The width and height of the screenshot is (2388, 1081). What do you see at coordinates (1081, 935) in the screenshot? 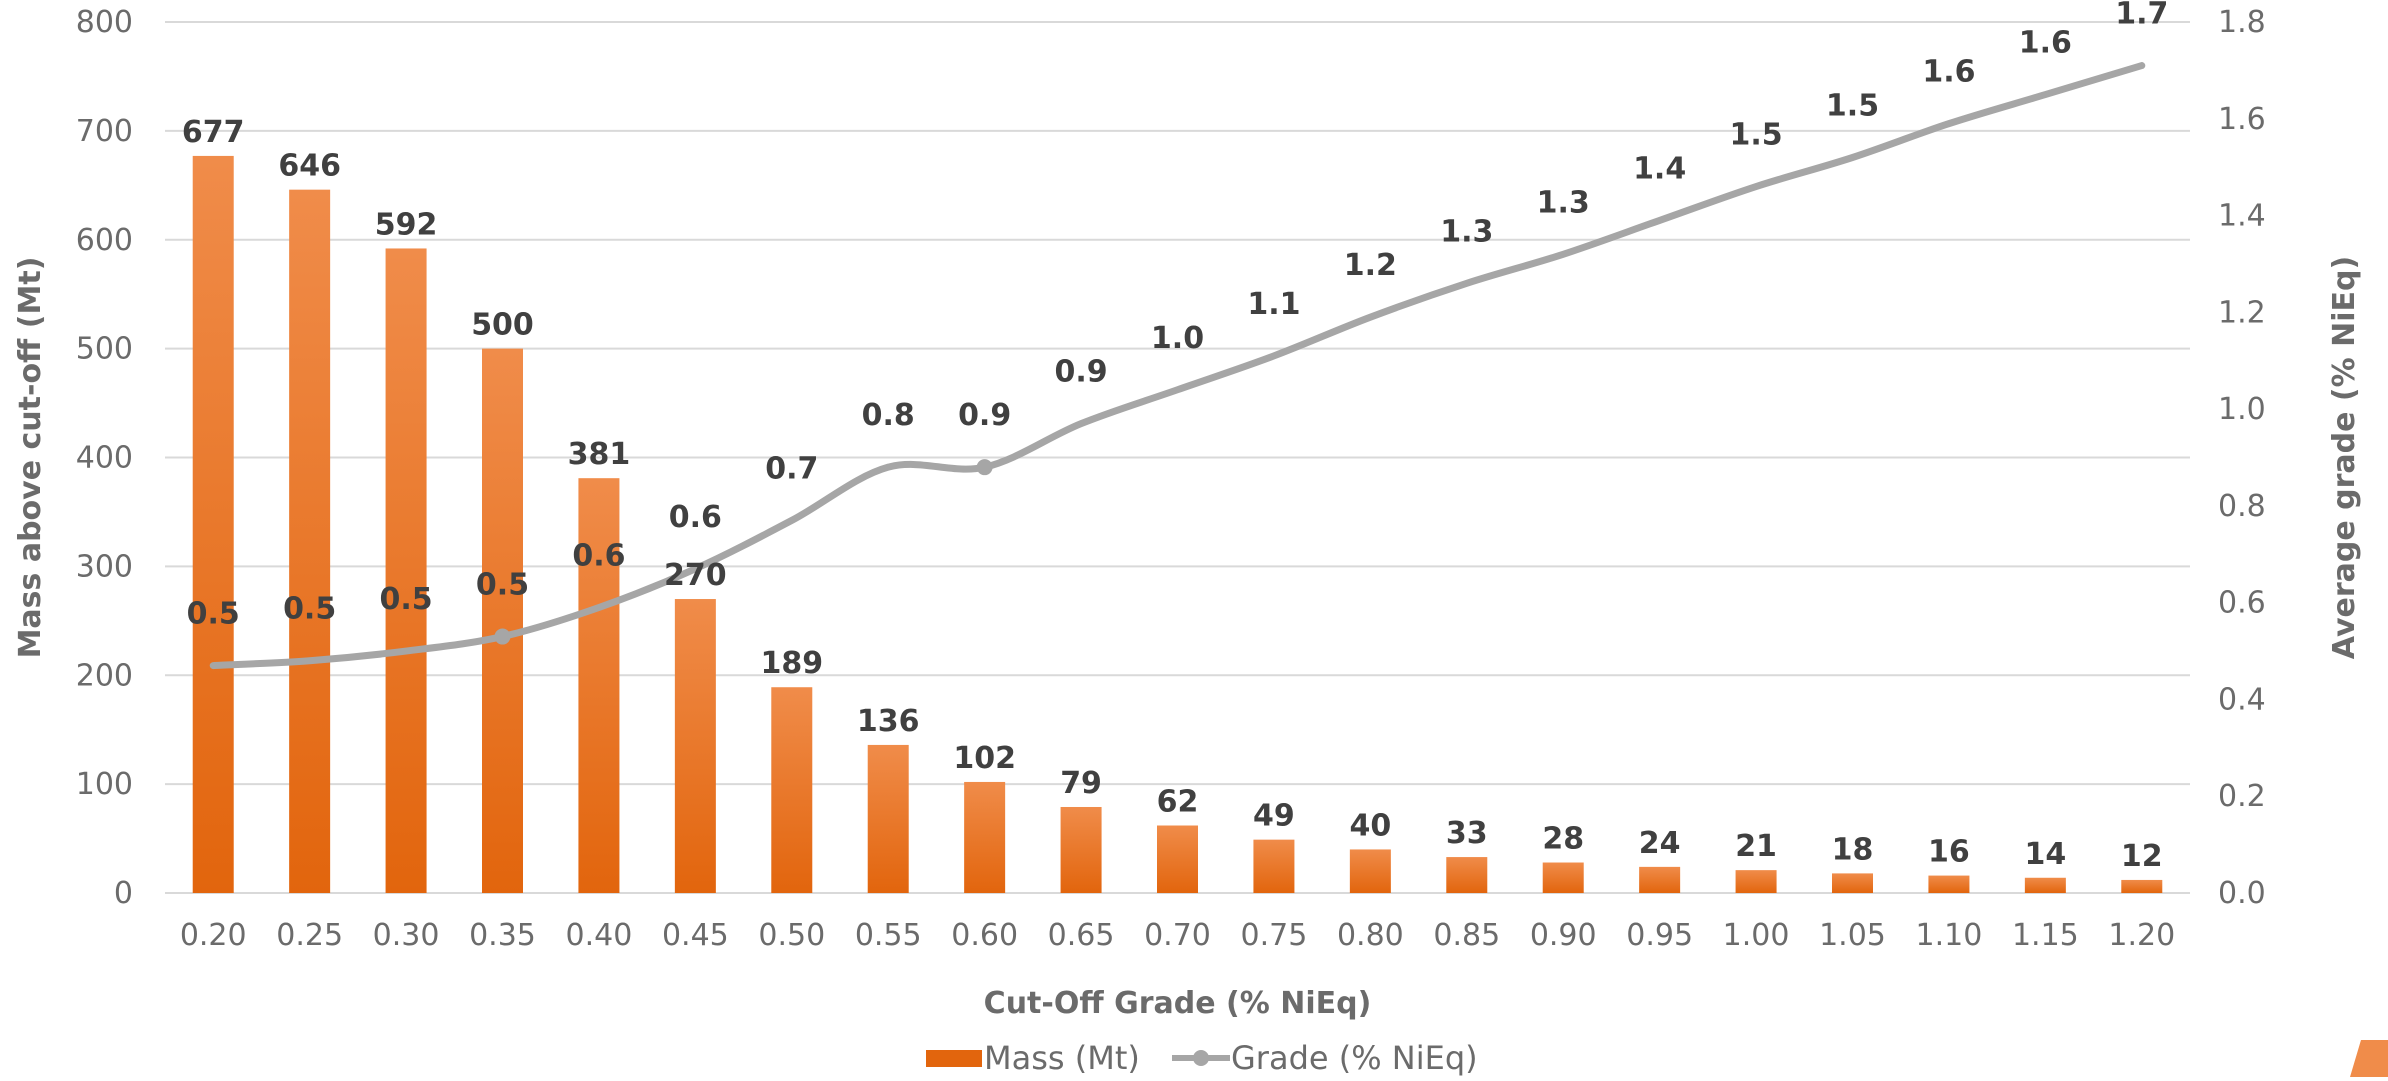
I see `x-tick-label: 0.65` at bounding box center [1081, 935].